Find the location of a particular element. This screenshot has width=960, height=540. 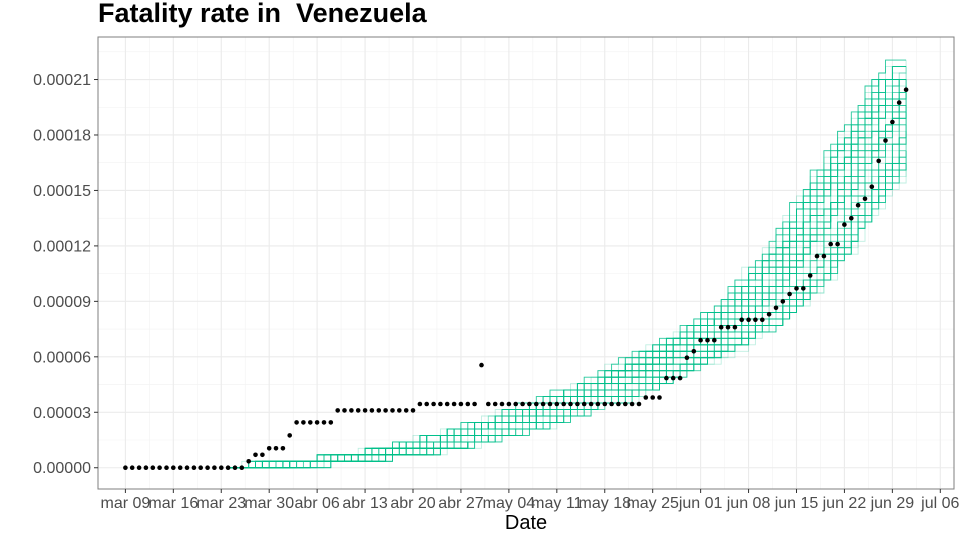

x-tick-label: abr 13 is located at coordinates (364, 503).